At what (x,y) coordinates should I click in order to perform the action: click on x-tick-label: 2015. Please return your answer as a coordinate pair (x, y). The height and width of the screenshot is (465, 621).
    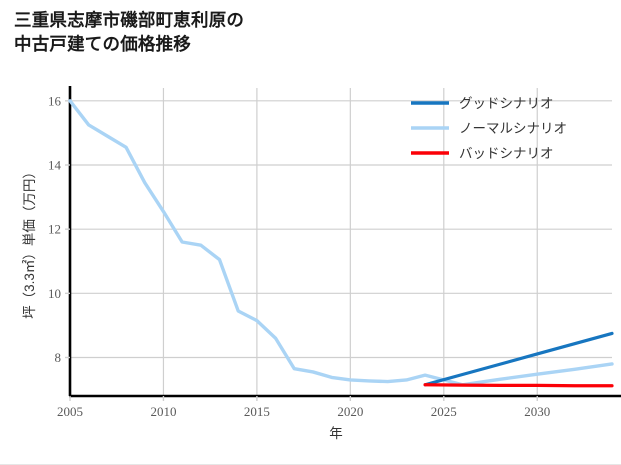
    Looking at the image, I should click on (257, 411).